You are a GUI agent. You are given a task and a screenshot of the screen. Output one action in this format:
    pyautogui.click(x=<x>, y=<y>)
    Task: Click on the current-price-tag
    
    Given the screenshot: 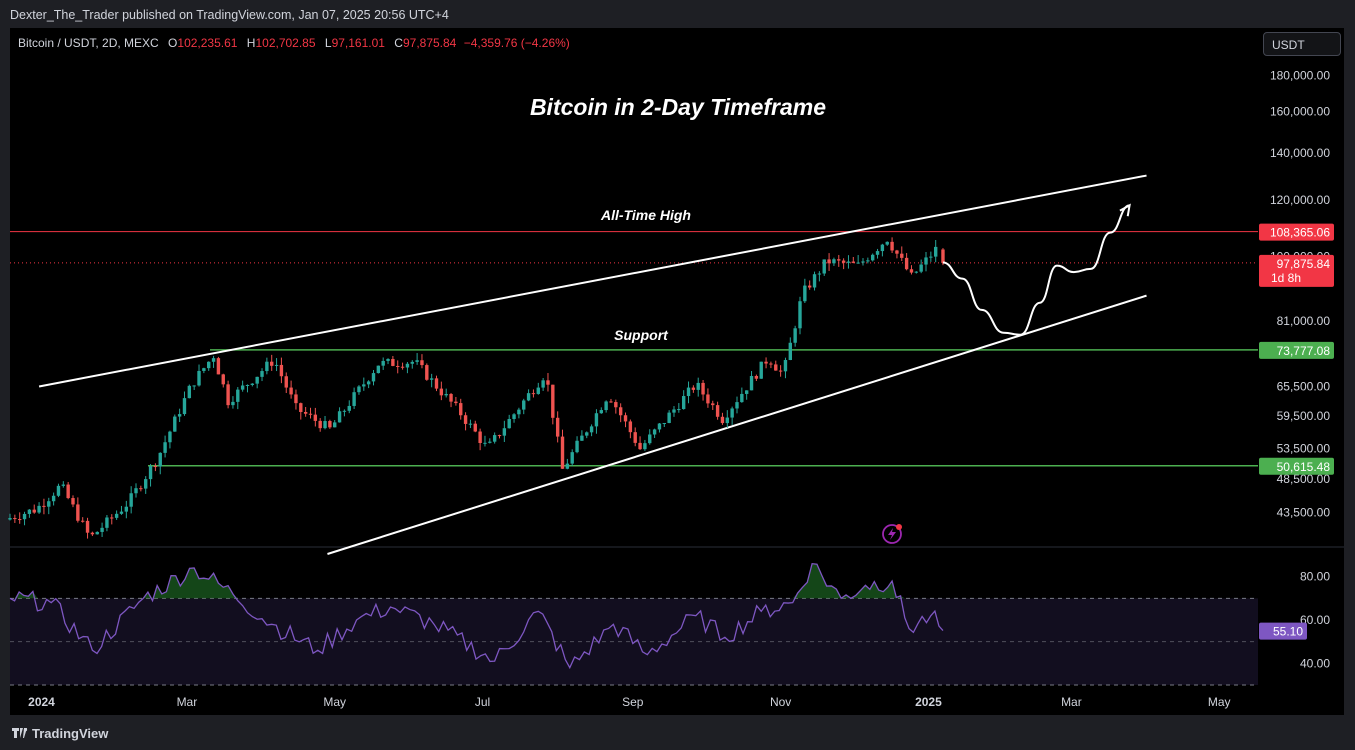 What is the action you would take?
    pyautogui.click(x=1296, y=270)
    